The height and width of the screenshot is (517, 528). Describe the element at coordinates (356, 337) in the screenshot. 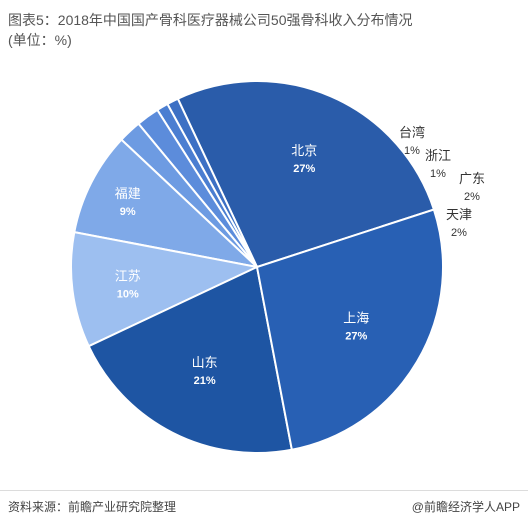

I see `slice-value-label-8: 27%` at that location.